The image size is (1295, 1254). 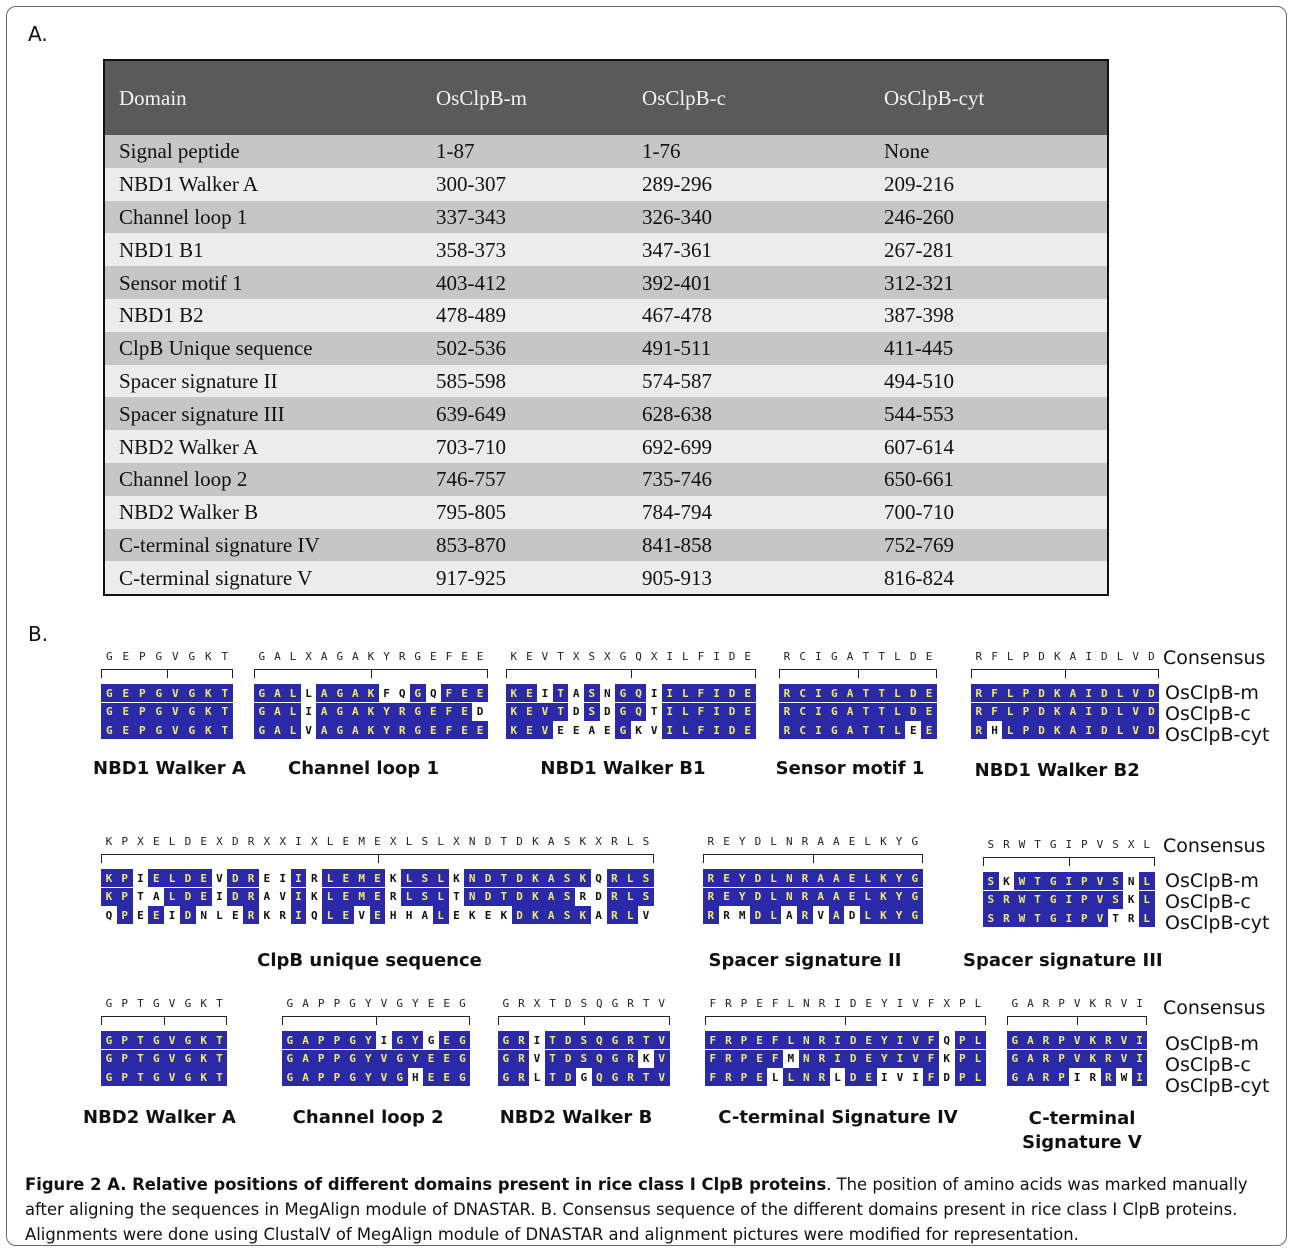 I want to click on residue: Y, so click(x=899, y=896).